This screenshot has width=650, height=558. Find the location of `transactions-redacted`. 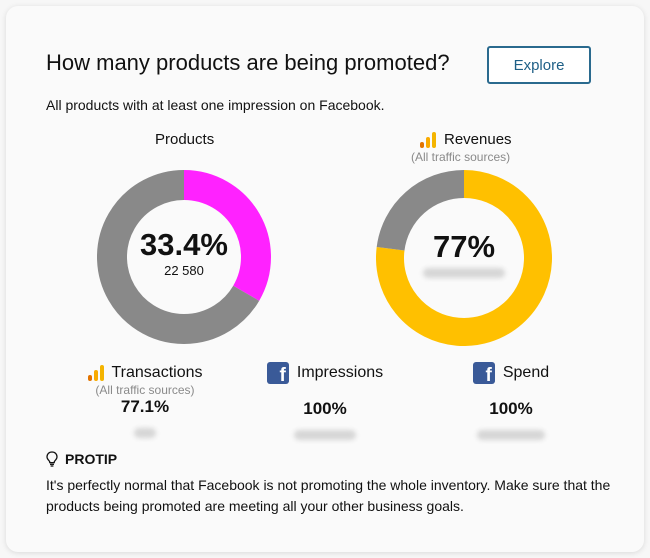

transactions-redacted is located at coordinates (145, 434).